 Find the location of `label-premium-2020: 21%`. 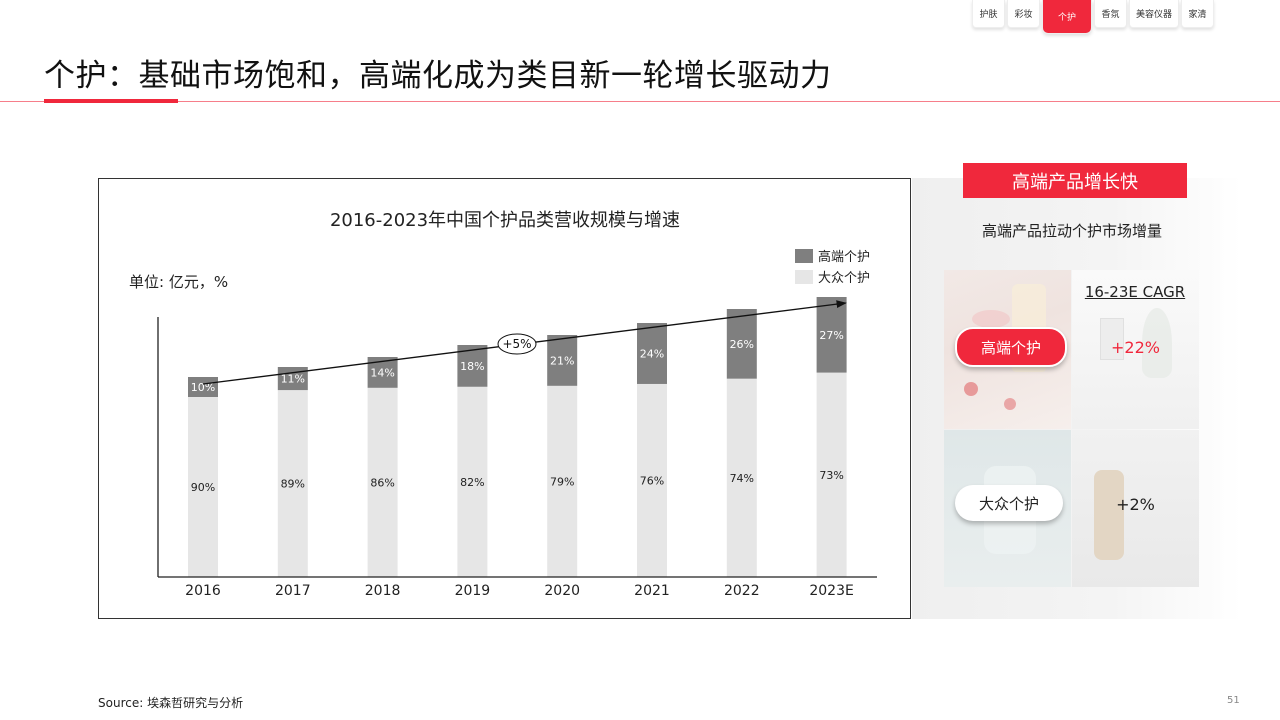

label-premium-2020: 21% is located at coordinates (562, 360).